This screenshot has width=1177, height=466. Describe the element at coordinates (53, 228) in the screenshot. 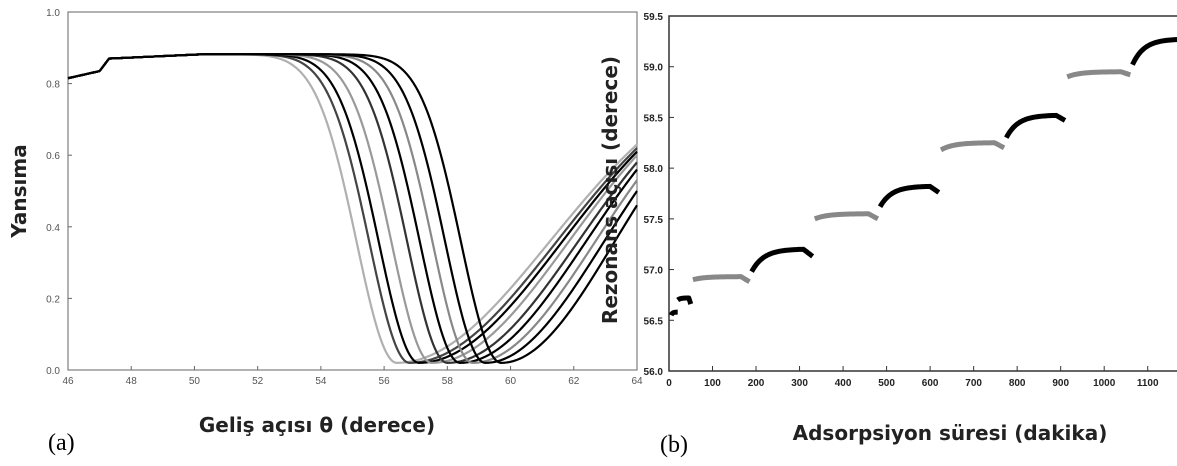

I see `chart-a-y-tick-label: 0.4` at that location.